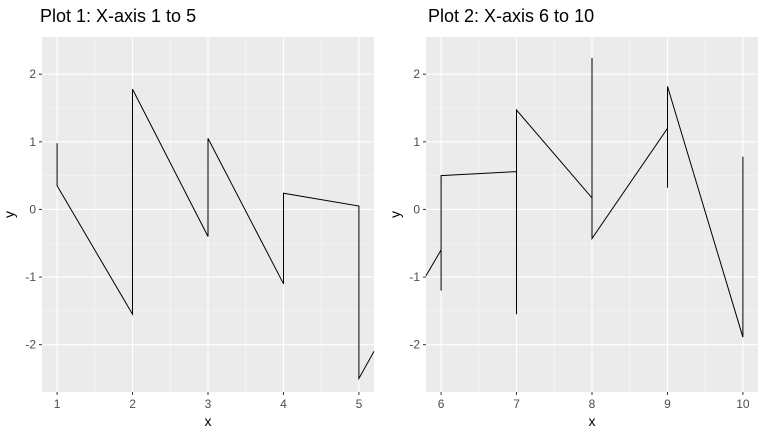  What do you see at coordinates (592, 404) in the screenshot?
I see `x-tick-label: 8` at bounding box center [592, 404].